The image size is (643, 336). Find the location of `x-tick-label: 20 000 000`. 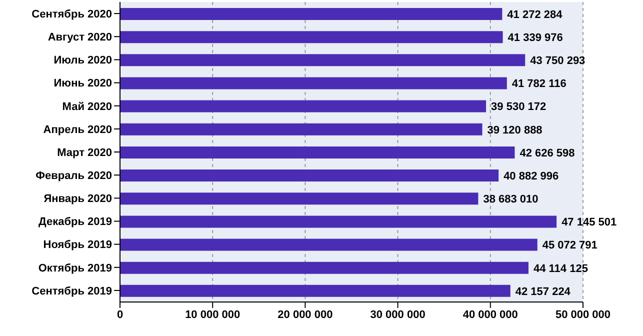

x-tick-label: 20 000 000 is located at coordinates (305, 314).